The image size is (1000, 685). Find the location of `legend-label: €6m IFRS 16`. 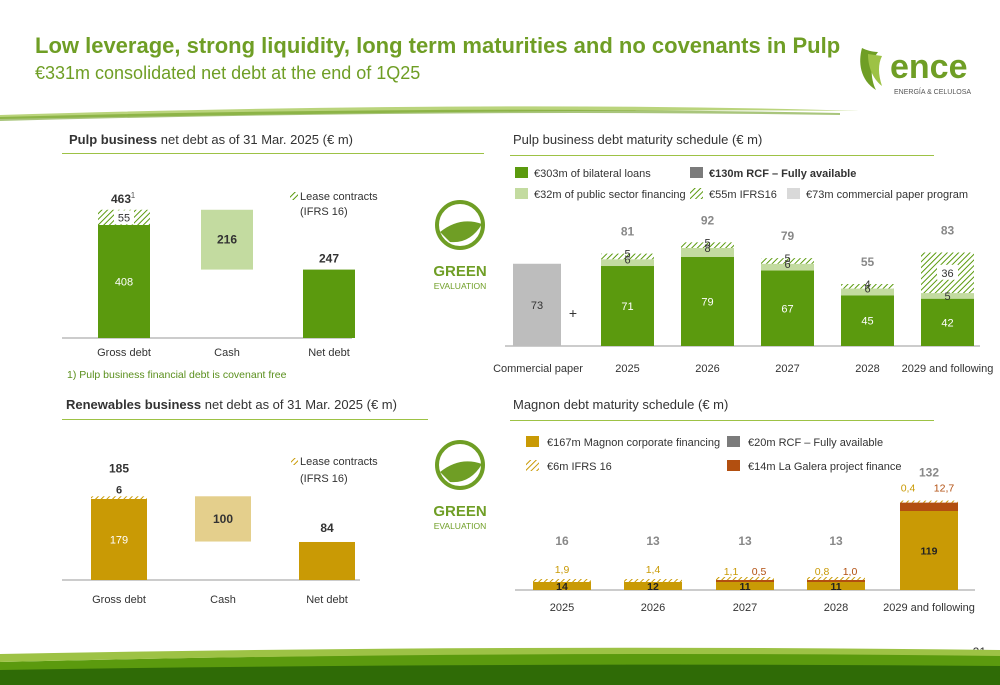

legend-label: €6m IFRS 16 is located at coordinates (579, 467).